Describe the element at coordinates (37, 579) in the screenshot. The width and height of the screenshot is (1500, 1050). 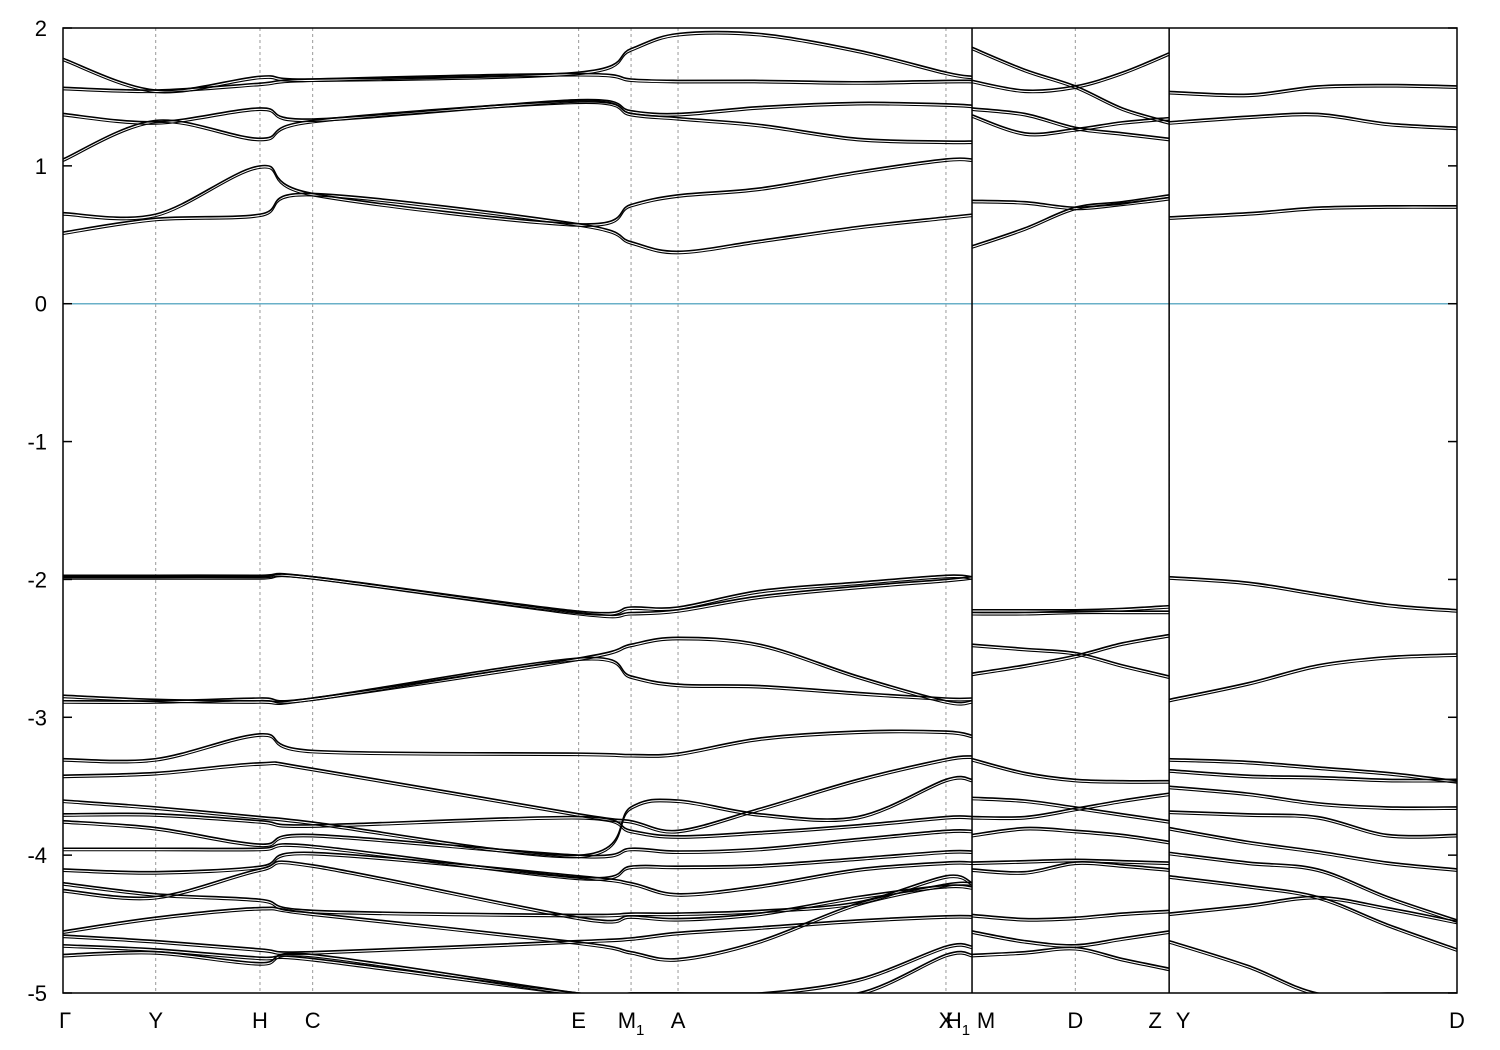
I see `y-tick-label: -2` at that location.